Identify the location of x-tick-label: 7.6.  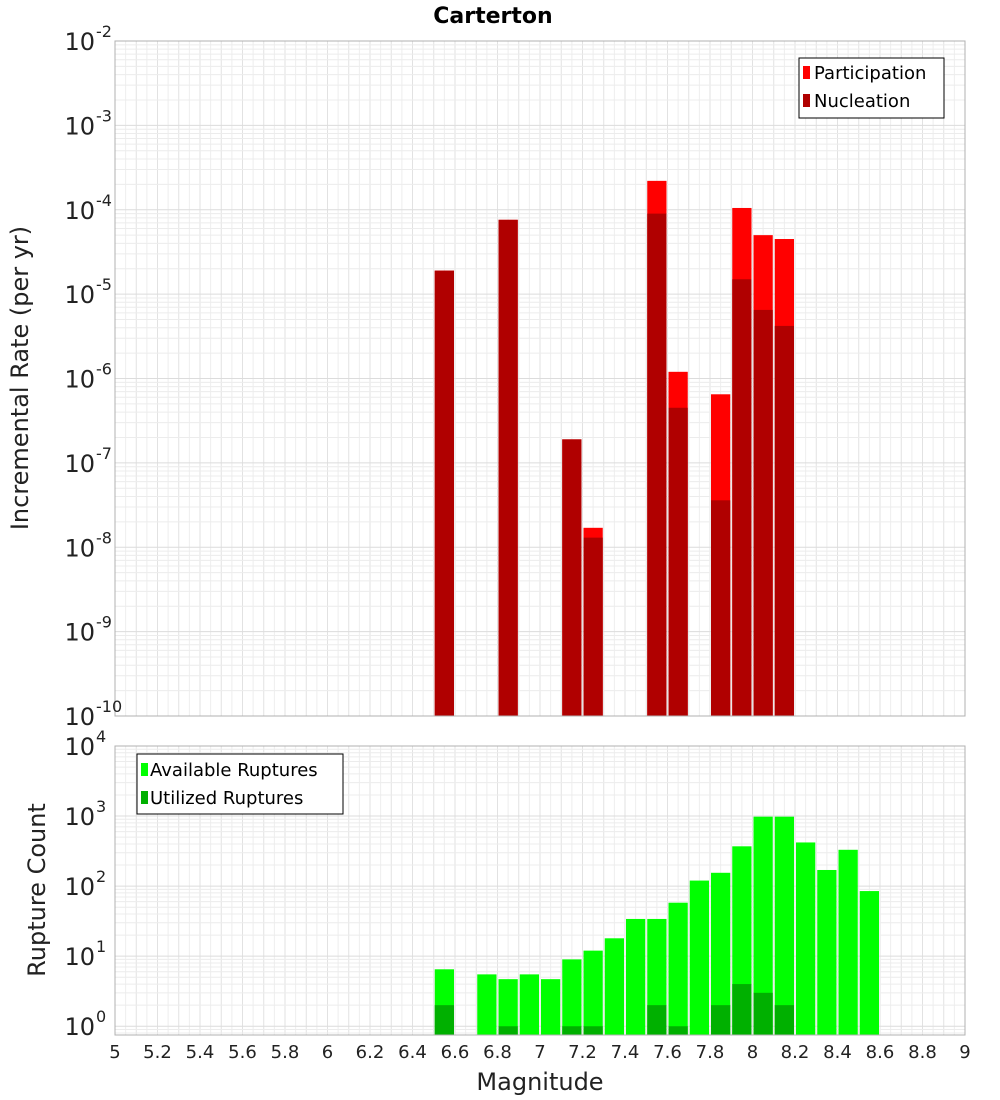
(667, 1052).